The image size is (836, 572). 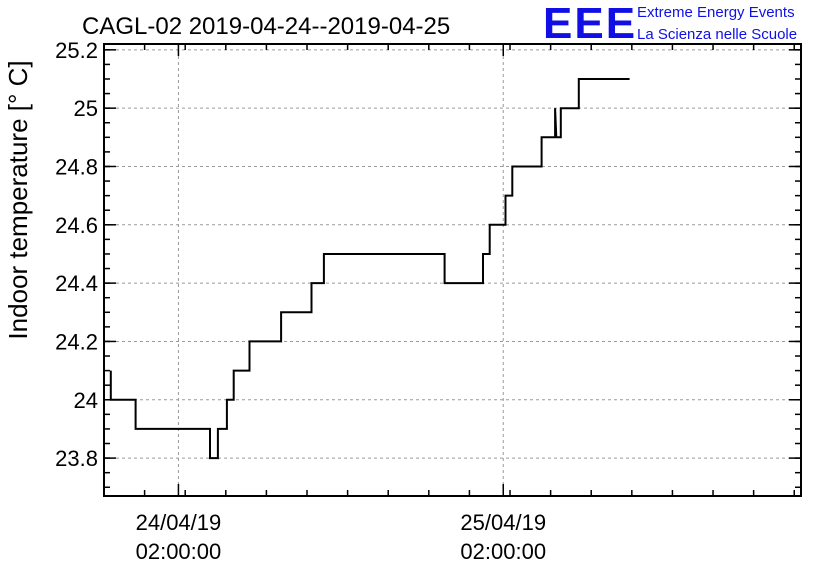 I want to click on x-tick-label-date: 25/04/19, so click(x=503, y=522).